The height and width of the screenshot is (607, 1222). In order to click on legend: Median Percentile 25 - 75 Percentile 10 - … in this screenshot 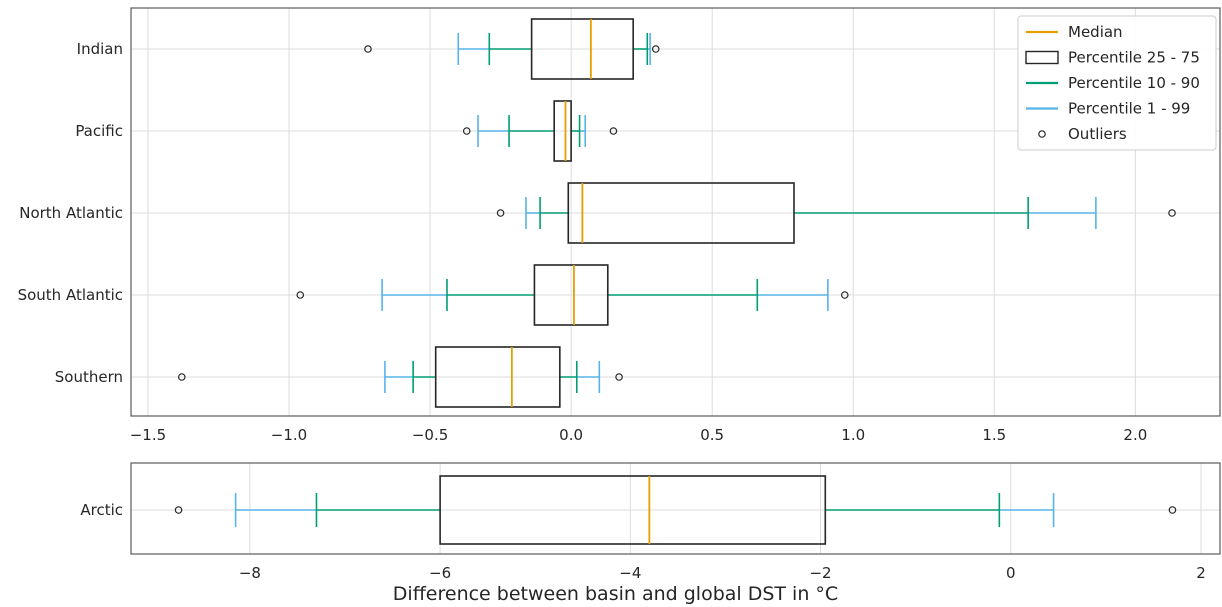, I will do `click(1117, 83)`.